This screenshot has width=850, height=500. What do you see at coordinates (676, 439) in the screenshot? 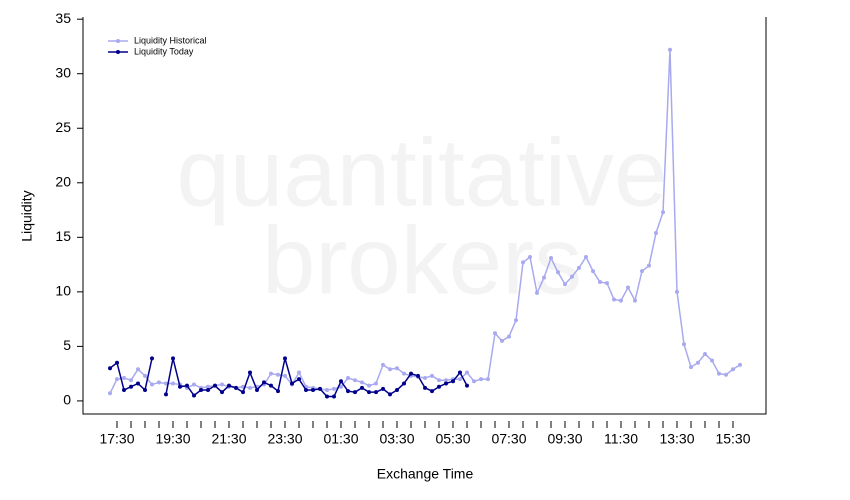
I see `x-tick-label: 13:30` at bounding box center [676, 439].